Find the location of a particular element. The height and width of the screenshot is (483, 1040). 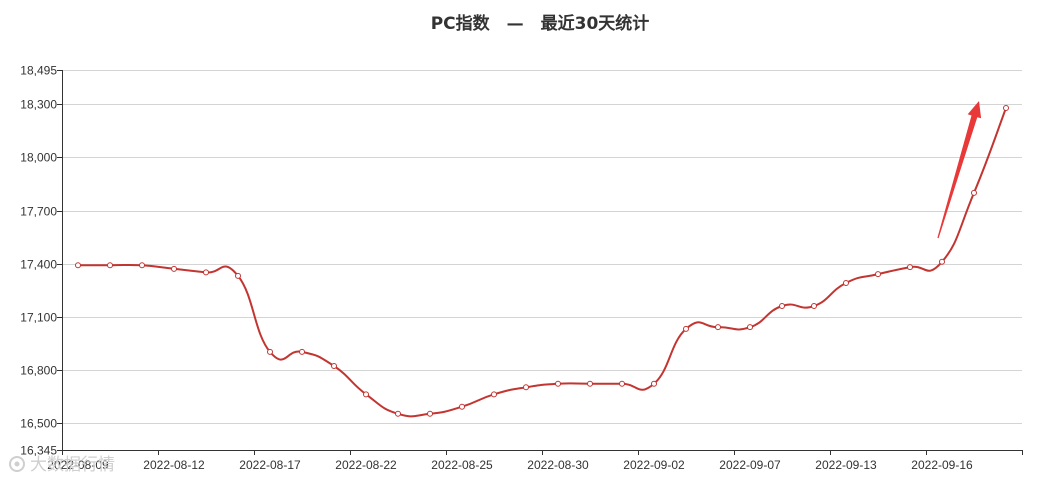

trend-arrow-annotation is located at coordinates (959, 170).